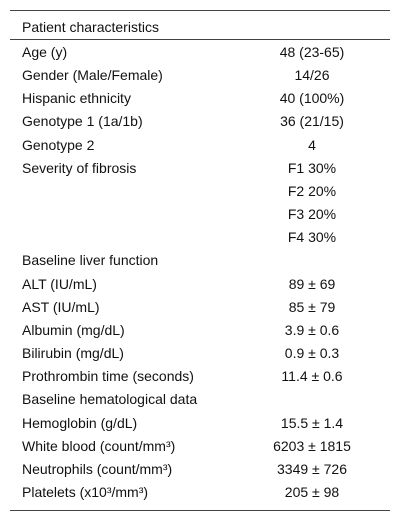  Describe the element at coordinates (73, 353) in the screenshot. I see `row-label: Bilirubin (mg/dL)` at that location.